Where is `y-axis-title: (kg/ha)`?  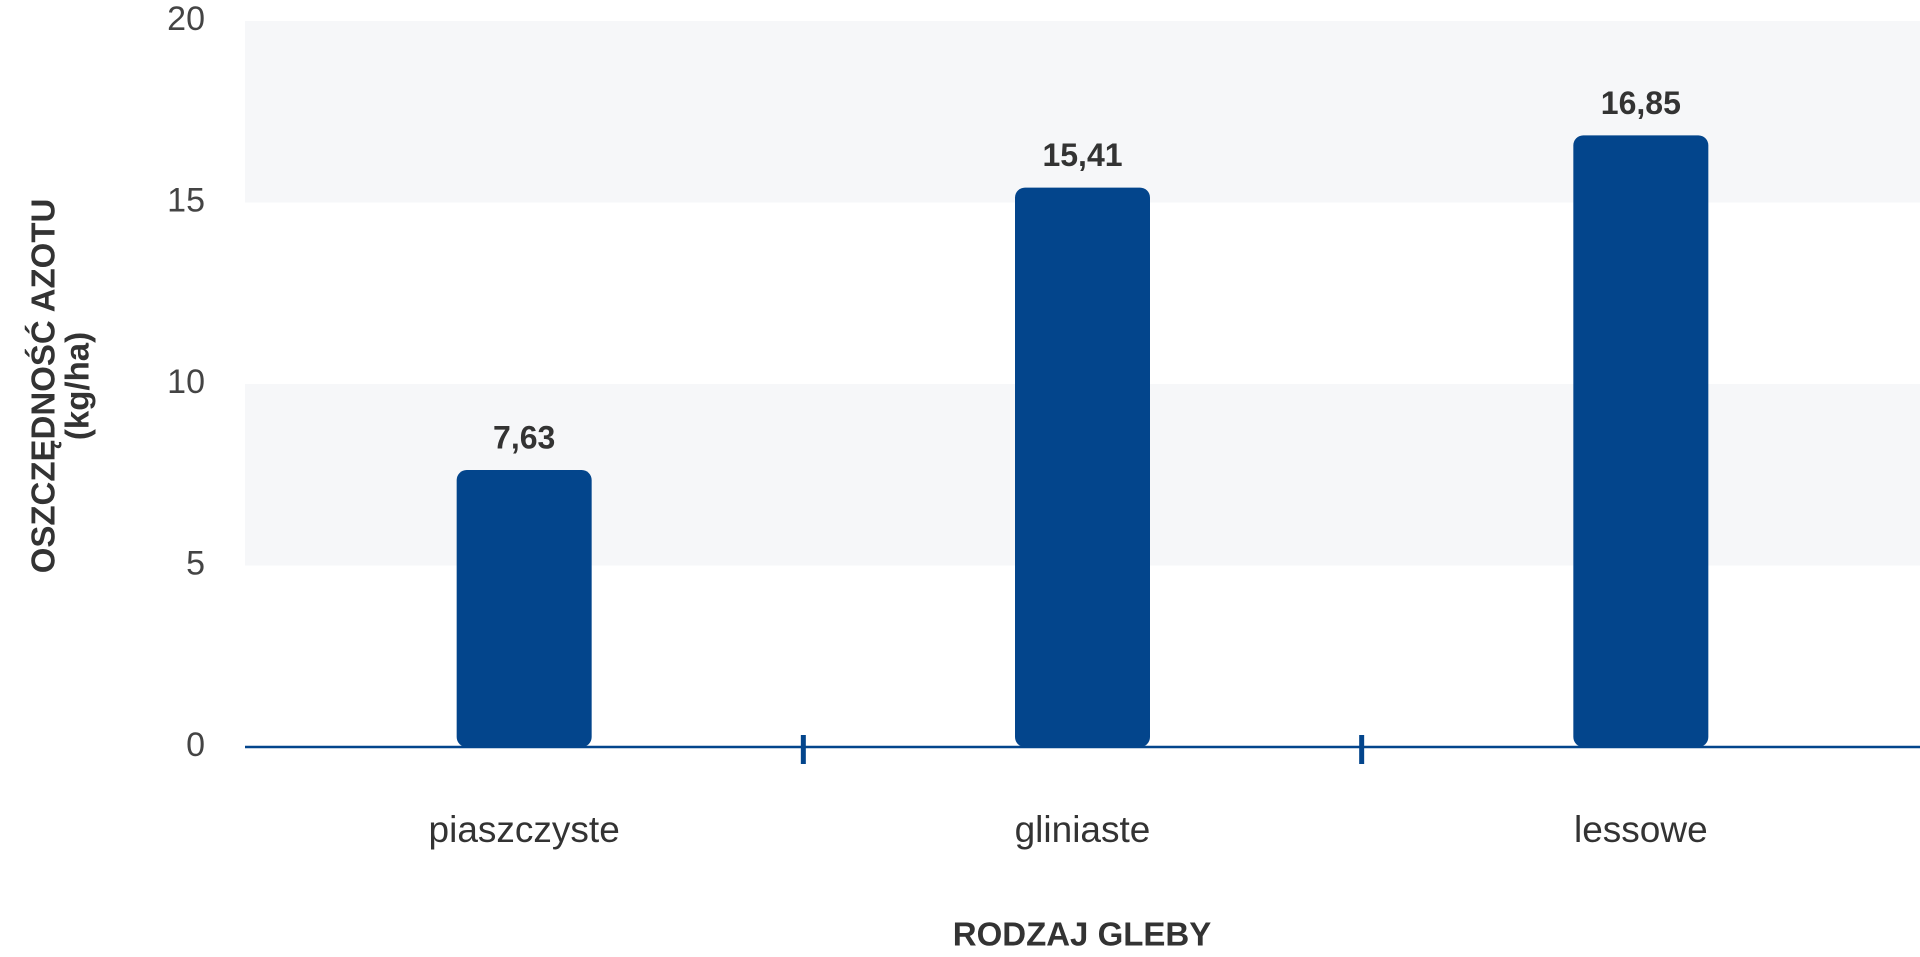 y-axis-title: (kg/ha) is located at coordinates (77, 386).